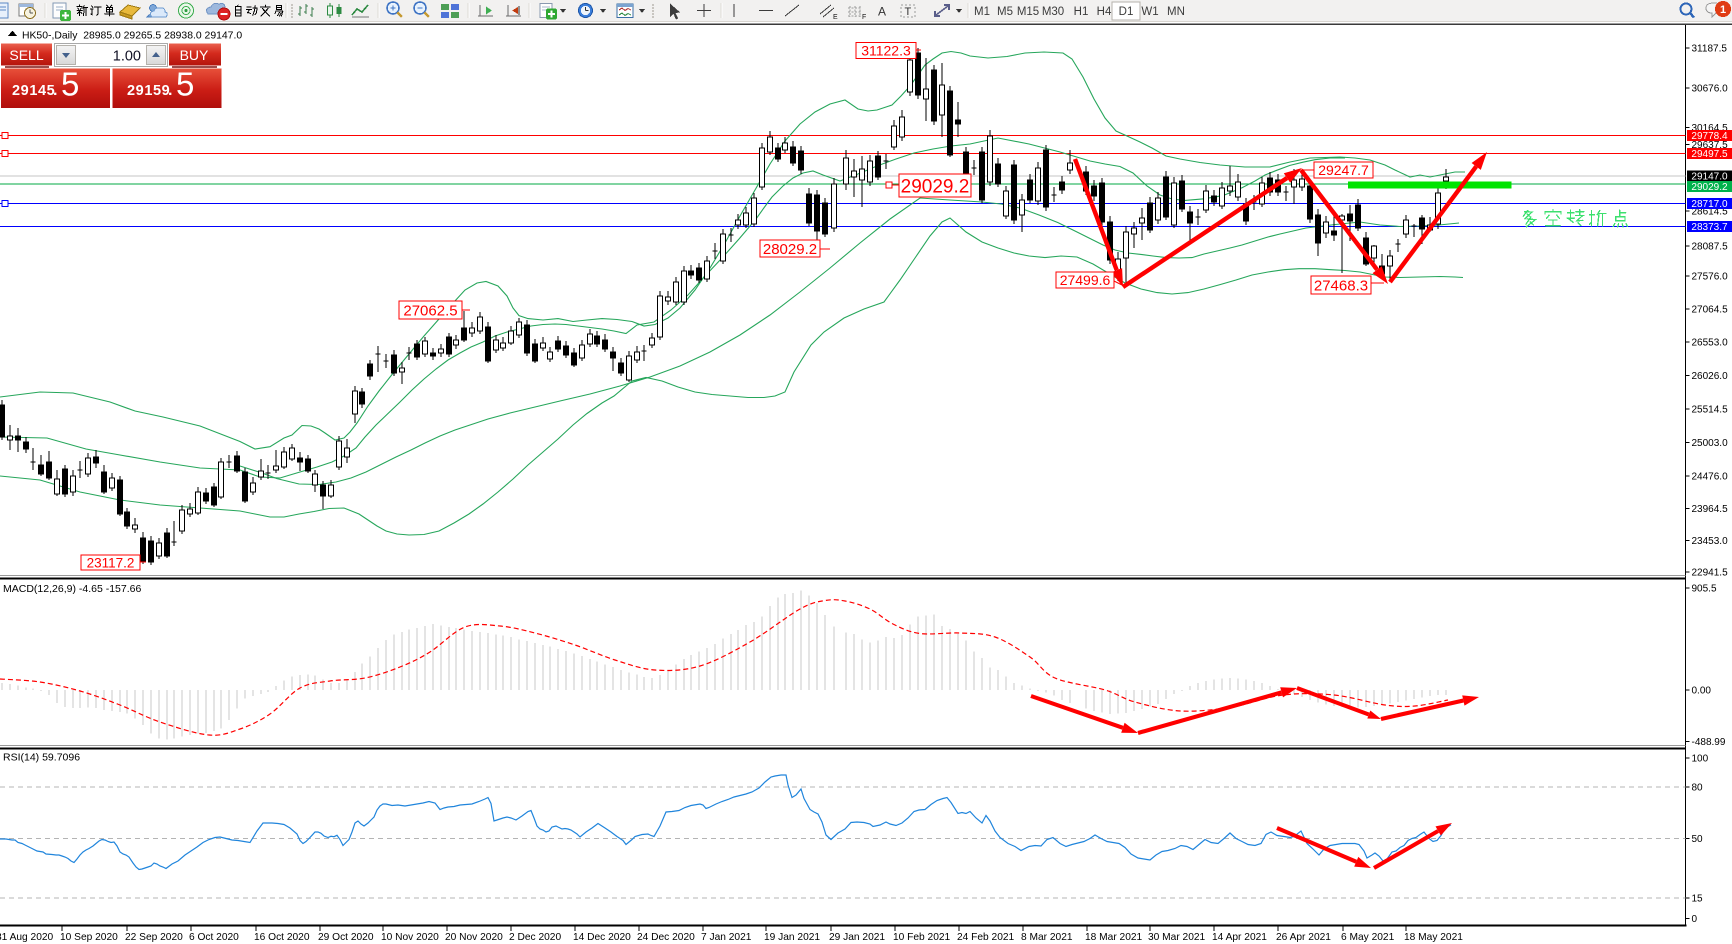 The height and width of the screenshot is (944, 1732). What do you see at coordinates (1709, 154) in the screenshot?
I see `svg-text: 29497.5` at bounding box center [1709, 154].